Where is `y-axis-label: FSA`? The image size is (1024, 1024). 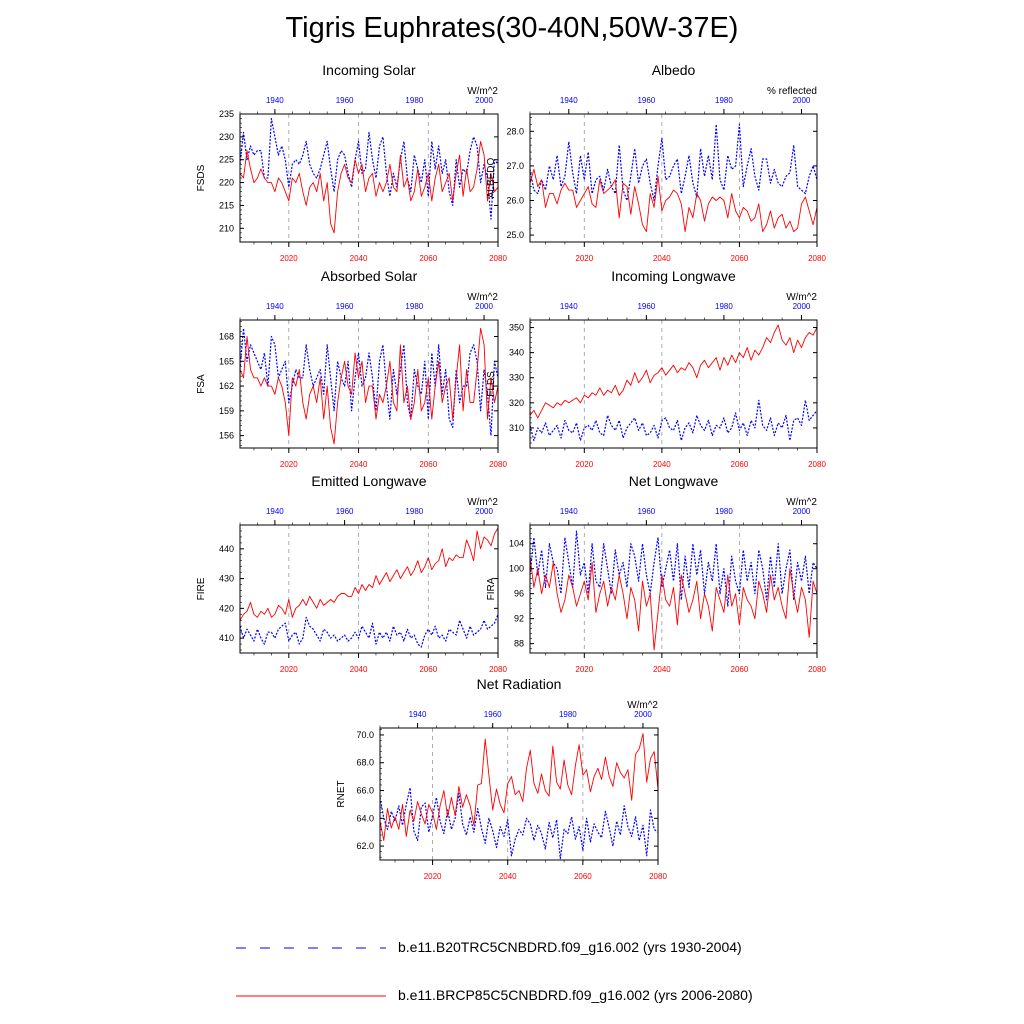 y-axis-label: FSA is located at coordinates (201, 384).